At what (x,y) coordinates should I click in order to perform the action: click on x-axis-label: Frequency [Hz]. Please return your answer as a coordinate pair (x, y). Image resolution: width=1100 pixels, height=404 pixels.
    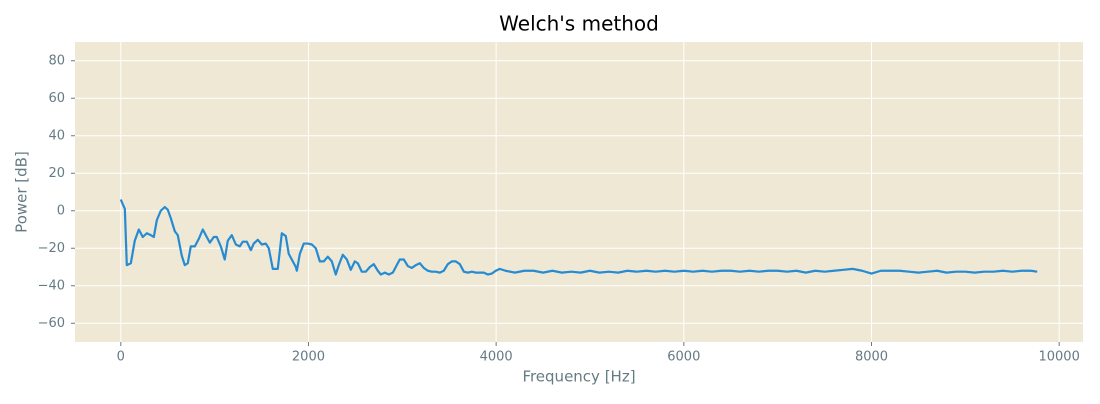
    Looking at the image, I should click on (578, 377).